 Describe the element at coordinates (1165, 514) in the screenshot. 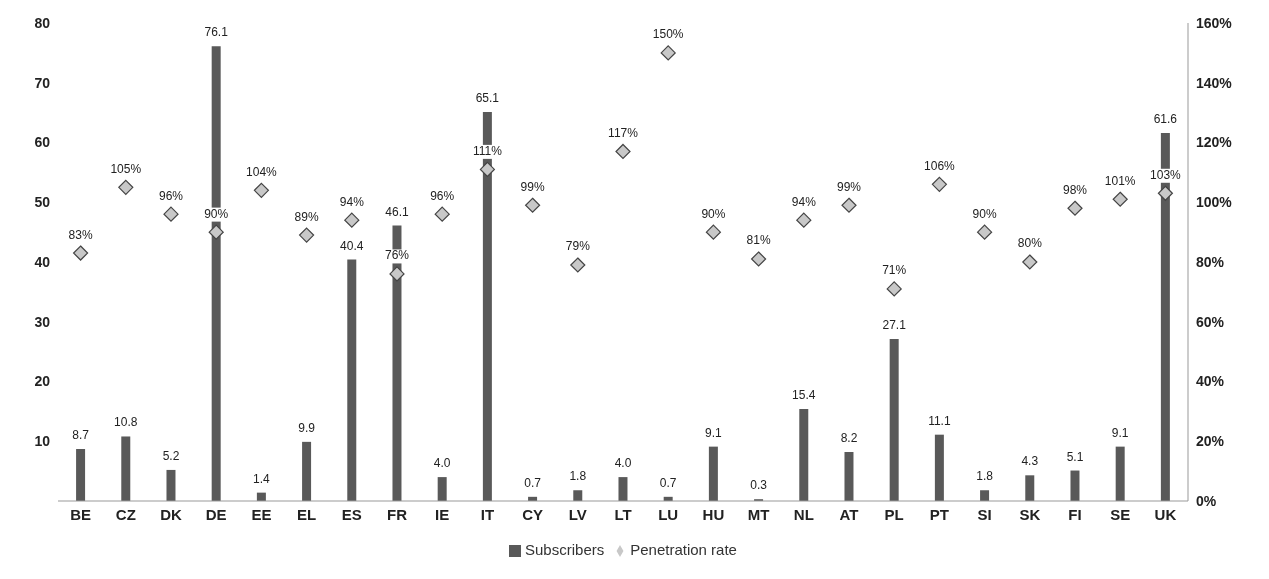

I see `x-tick-label: UK` at that location.